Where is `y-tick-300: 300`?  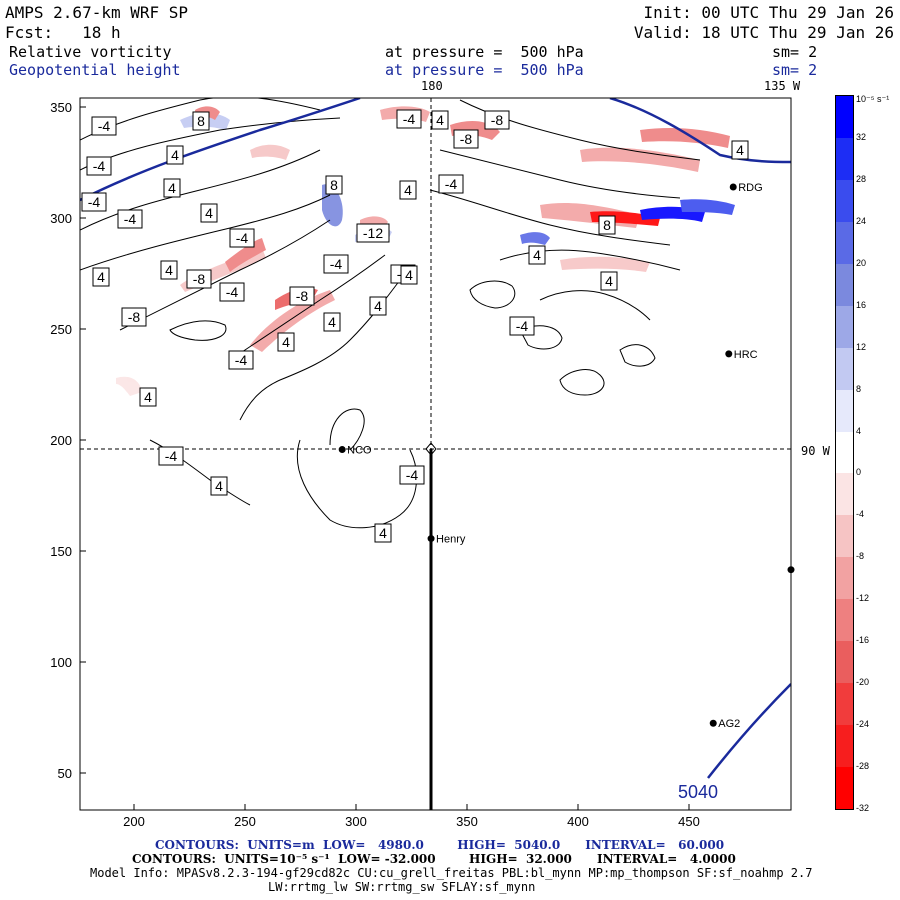 y-tick-300: 300 is located at coordinates (61, 218).